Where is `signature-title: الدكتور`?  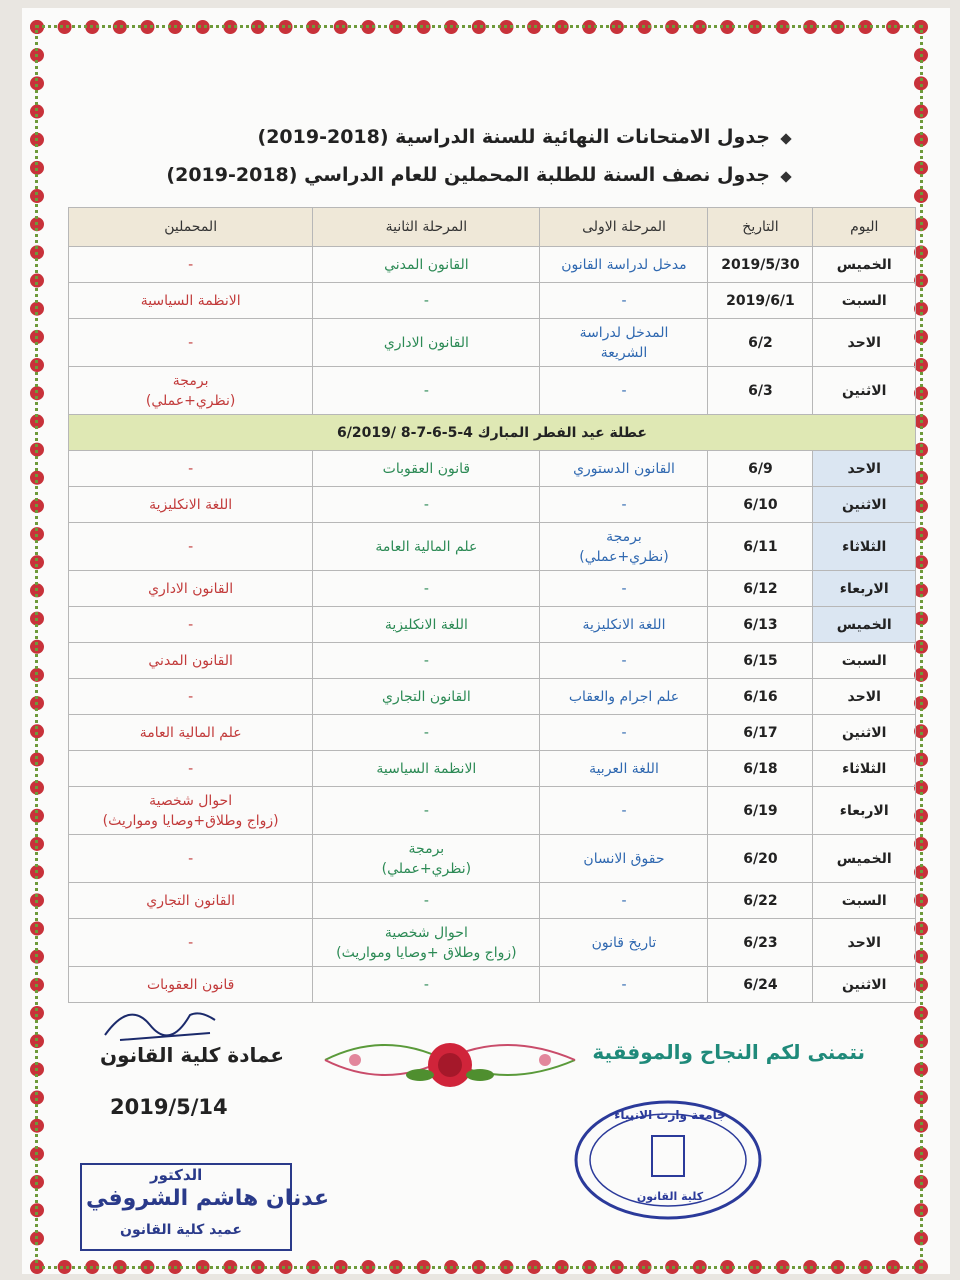
signature-title: الدكتور is located at coordinates (176, 1175).